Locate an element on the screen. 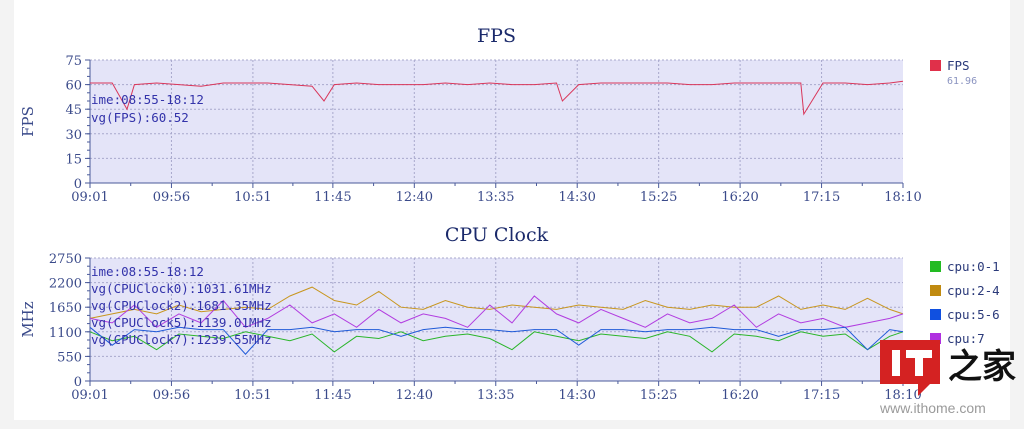  legend-label: FPS is located at coordinates (958, 65).